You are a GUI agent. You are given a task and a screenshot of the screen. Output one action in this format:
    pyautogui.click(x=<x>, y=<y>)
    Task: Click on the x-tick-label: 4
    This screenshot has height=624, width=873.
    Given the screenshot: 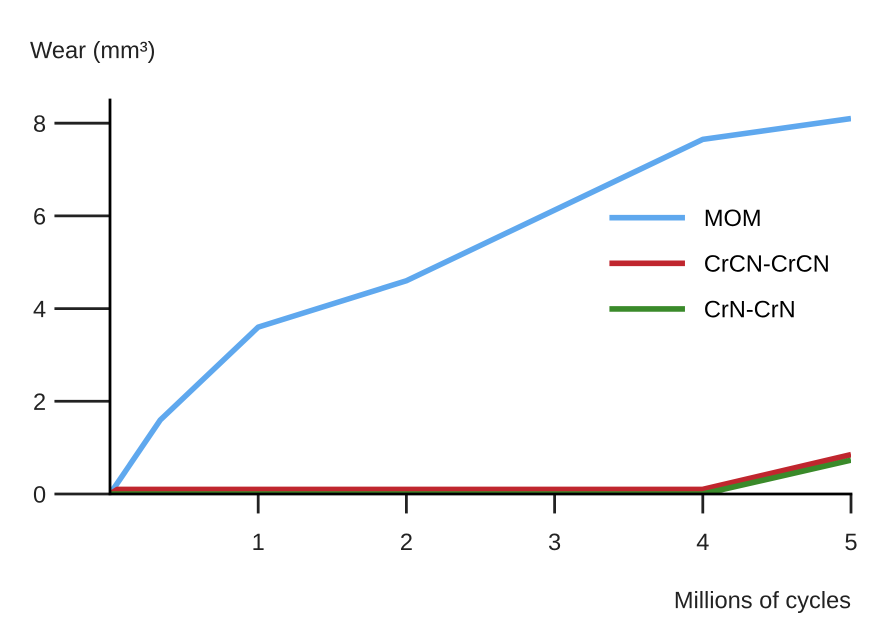 What is the action you would take?
    pyautogui.click(x=702, y=542)
    